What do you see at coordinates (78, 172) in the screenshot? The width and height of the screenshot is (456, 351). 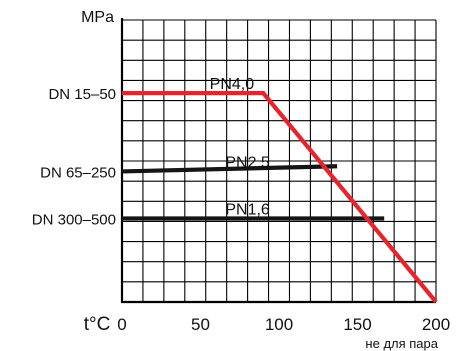 I see `y-category-label: DN 65–250` at bounding box center [78, 172].